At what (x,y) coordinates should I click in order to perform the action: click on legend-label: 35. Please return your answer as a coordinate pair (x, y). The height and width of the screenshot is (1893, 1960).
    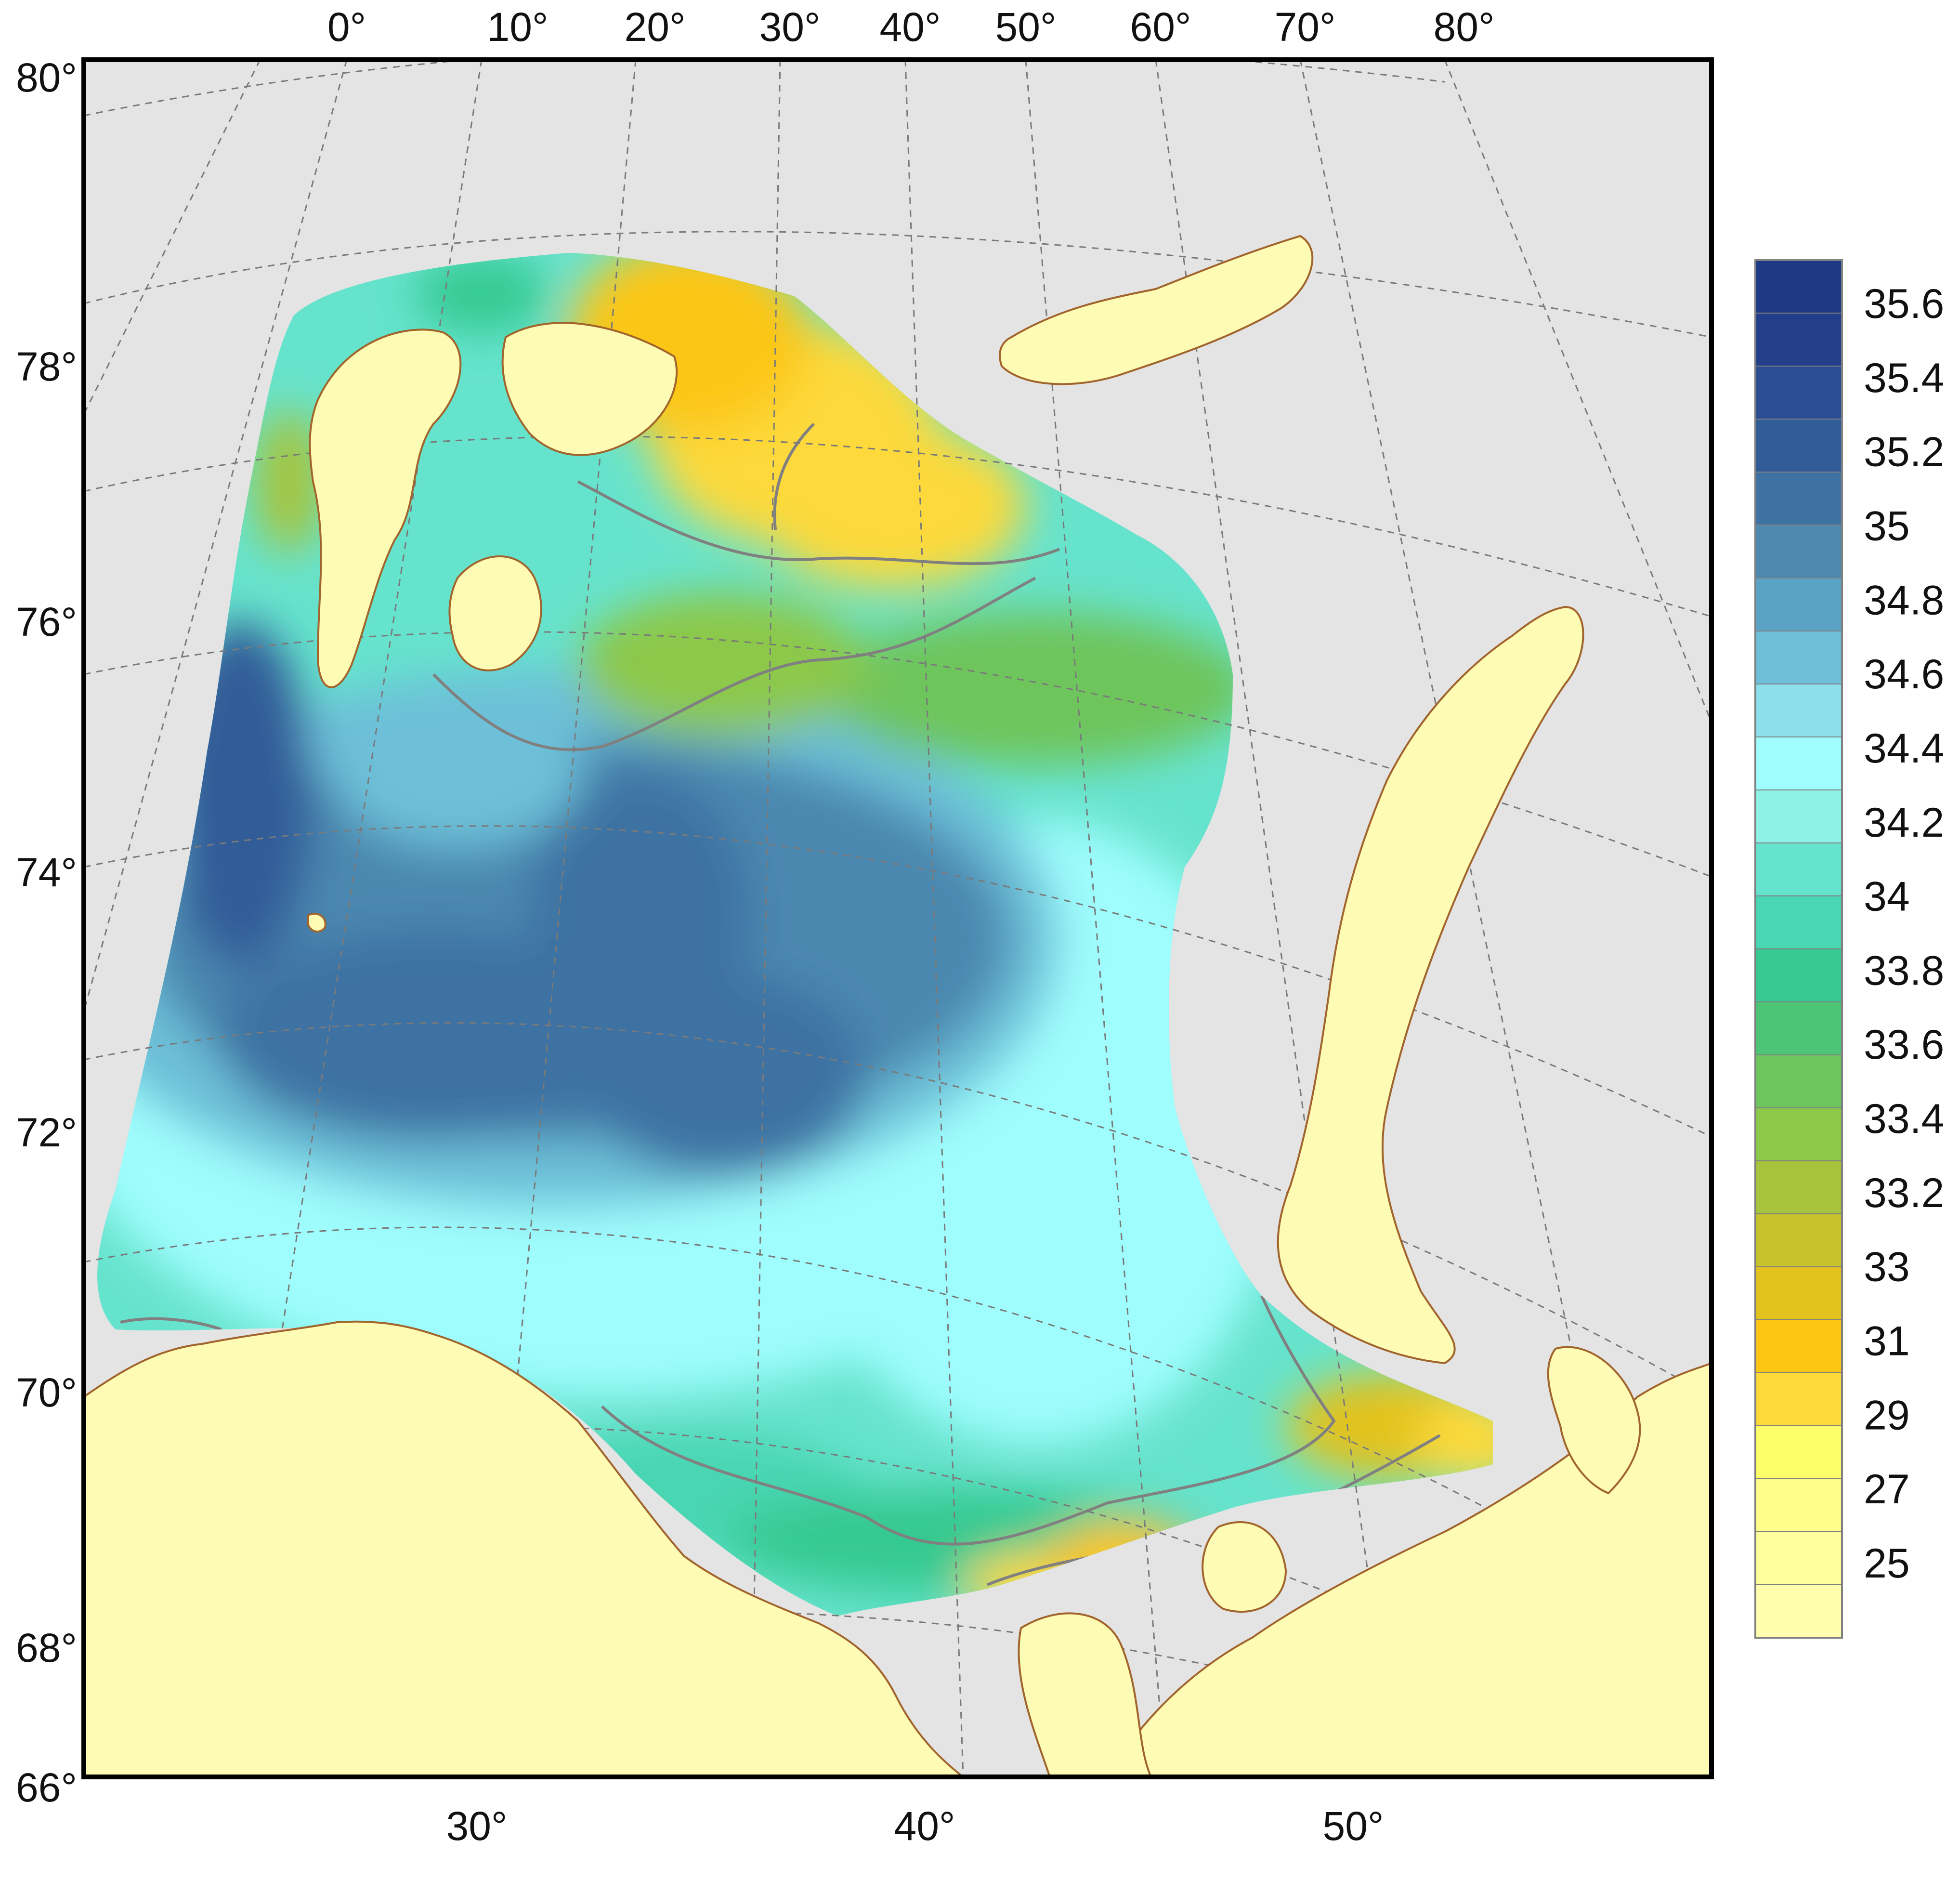
    Looking at the image, I should click on (1887, 526).